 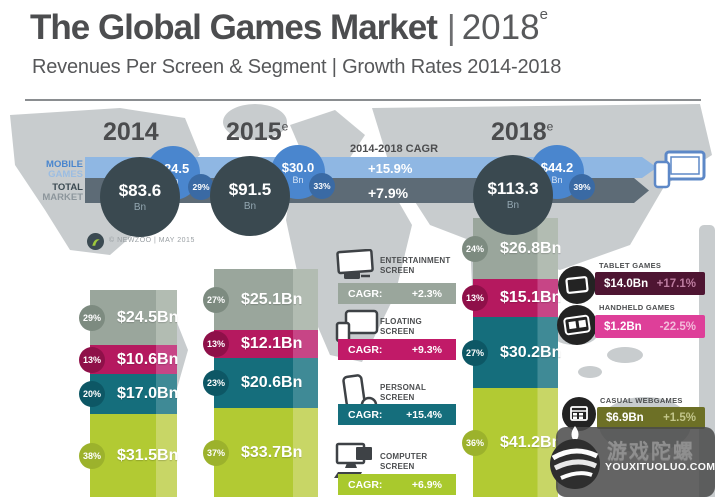 What do you see at coordinates (272, 452) in the screenshot?
I see `segment-value: $33.7Bn` at bounding box center [272, 452].